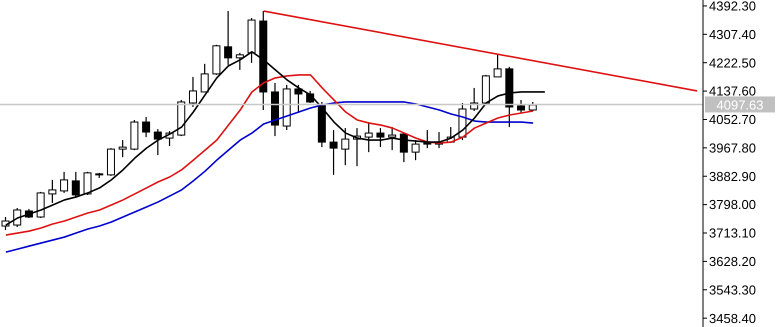  What do you see at coordinates (732, 7) in the screenshot?
I see `y-tick-label: 4392.30` at bounding box center [732, 7].